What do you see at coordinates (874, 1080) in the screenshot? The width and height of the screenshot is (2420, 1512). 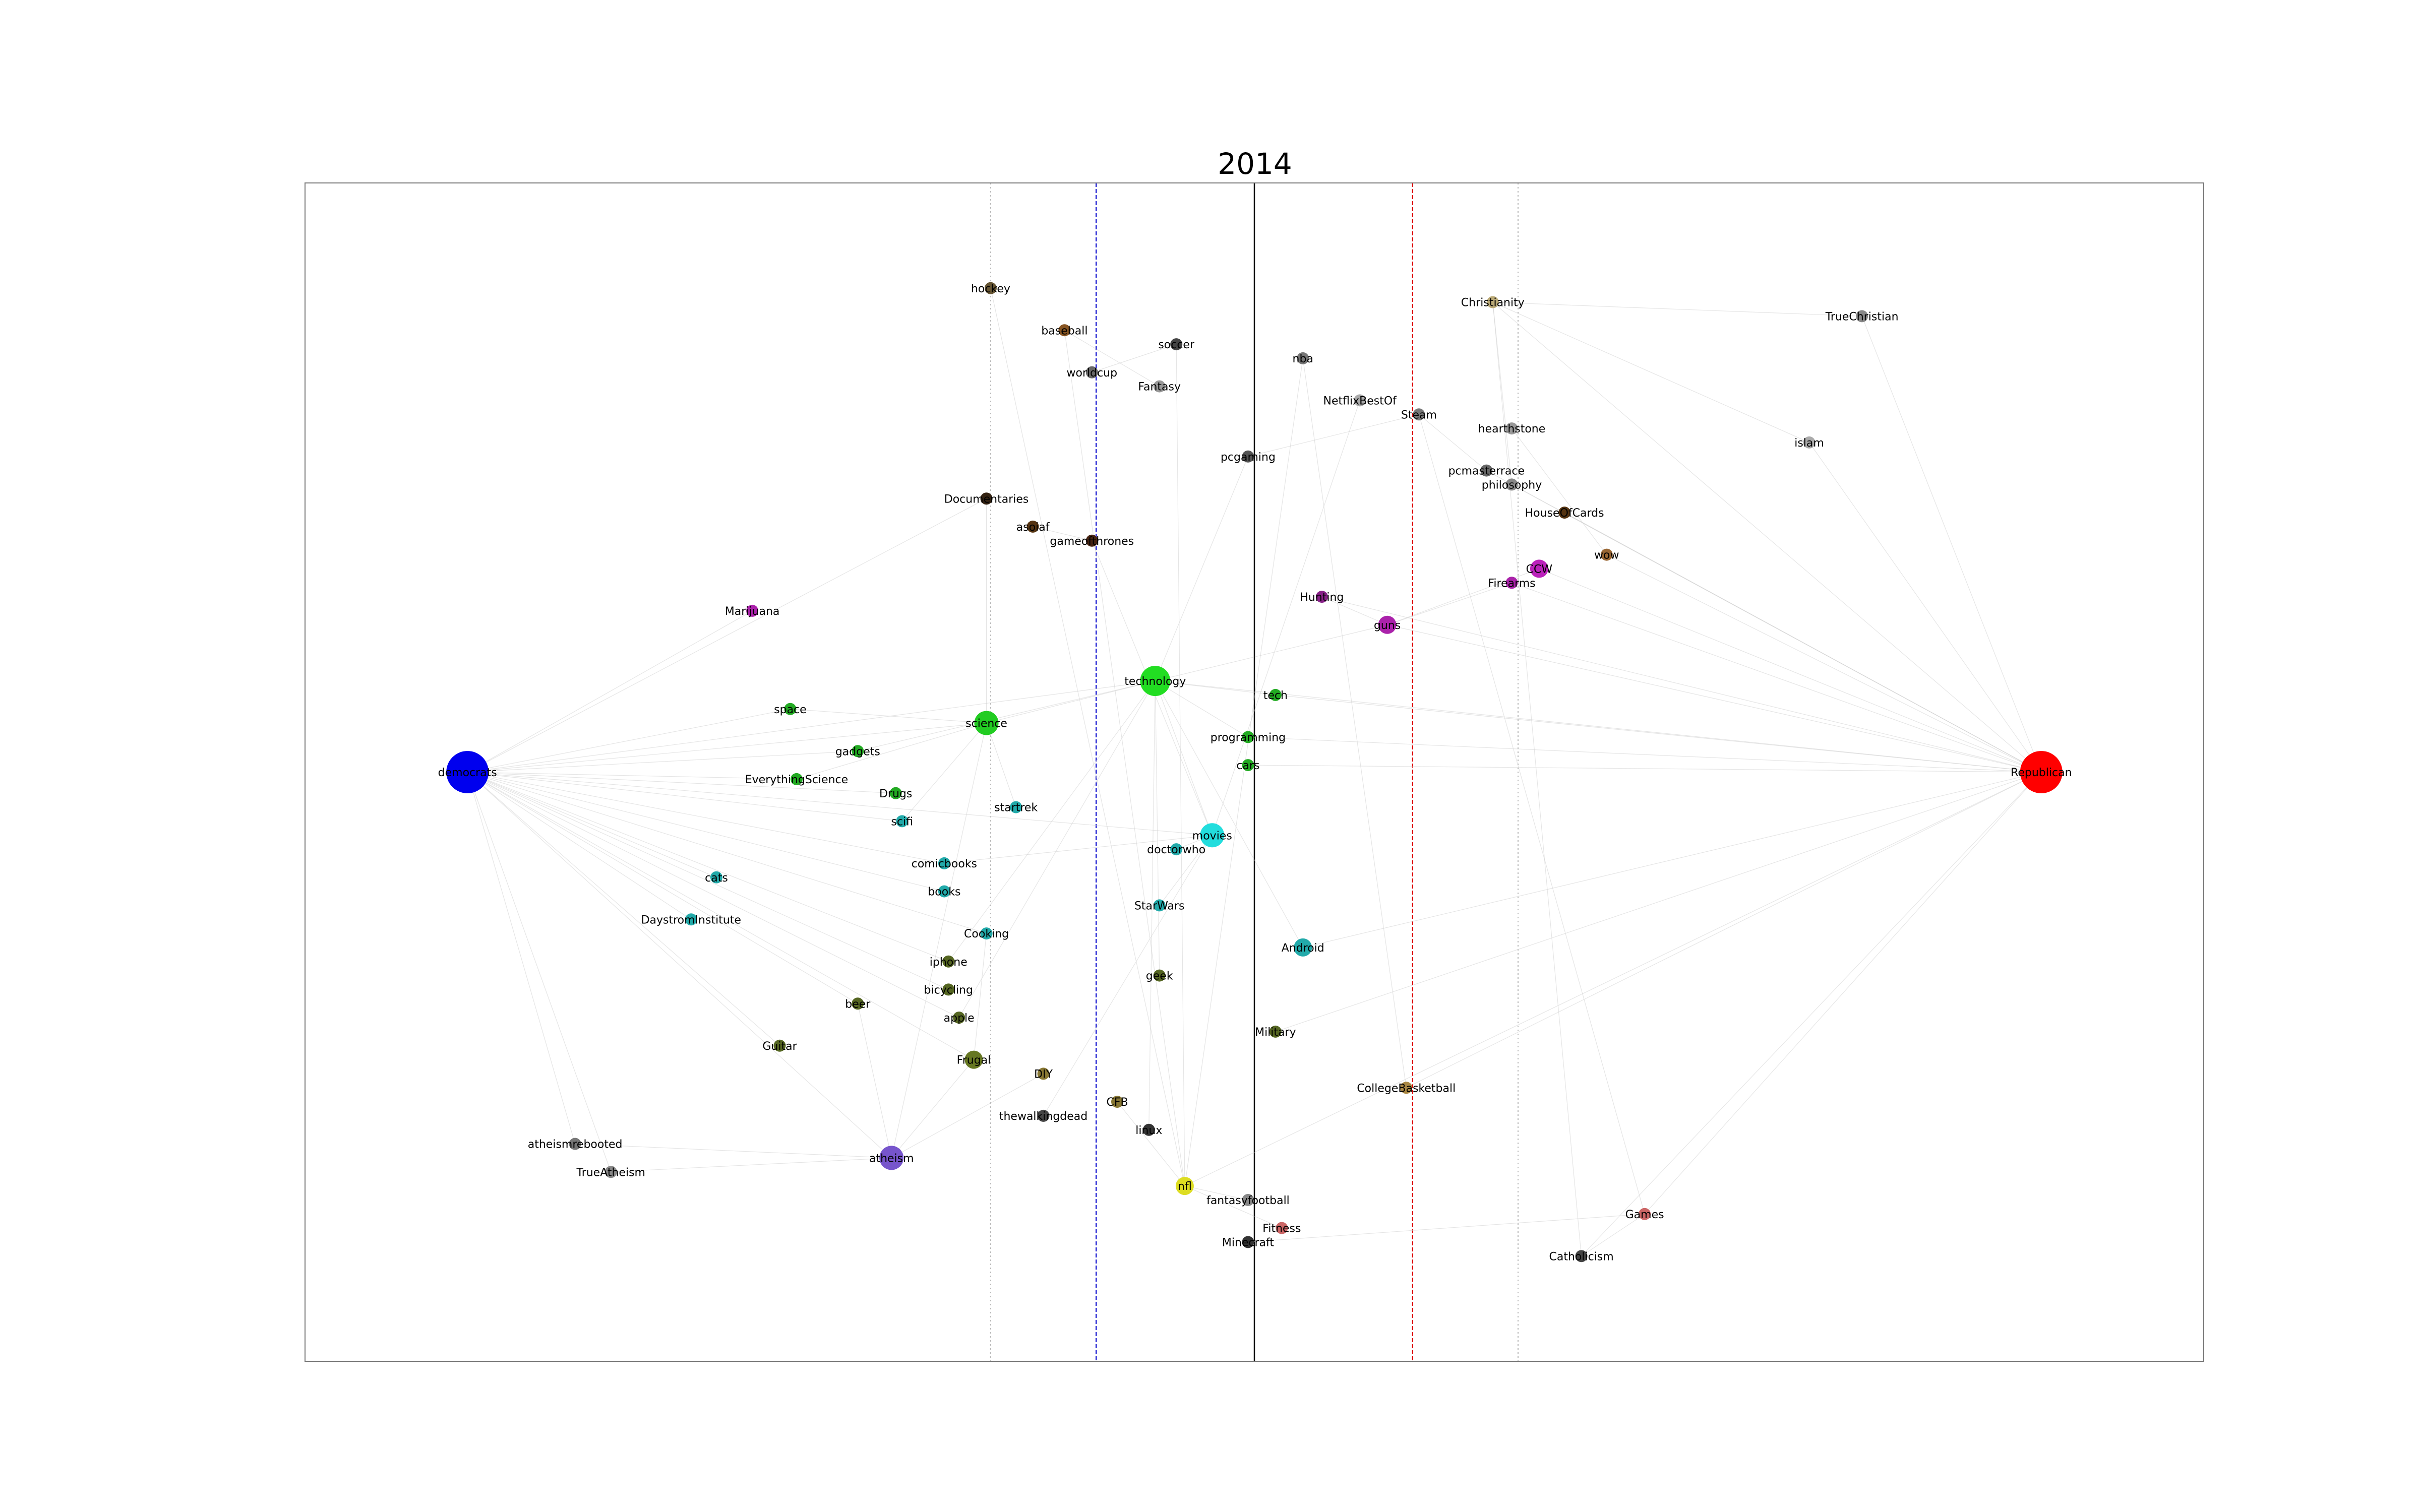 I see `edge-atheism-beer` at bounding box center [874, 1080].